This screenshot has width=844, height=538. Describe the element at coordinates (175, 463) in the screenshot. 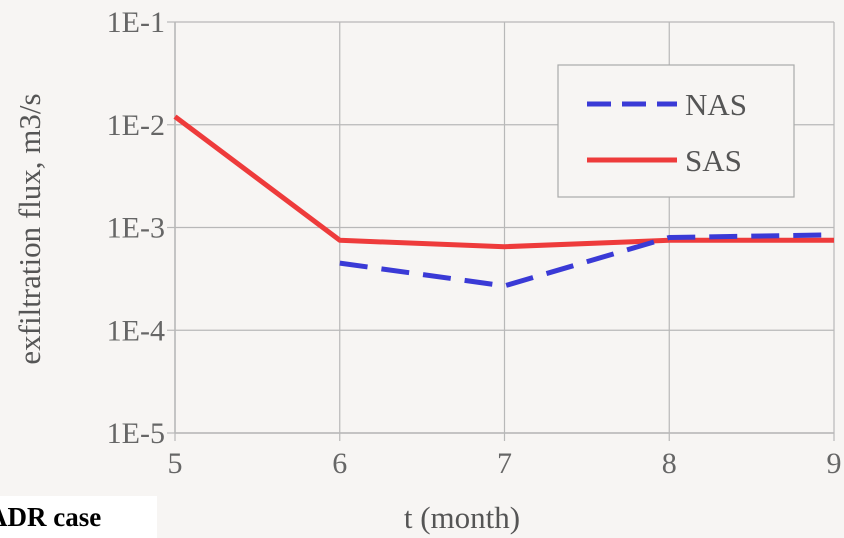

I see `x-tick-label: 5` at that location.